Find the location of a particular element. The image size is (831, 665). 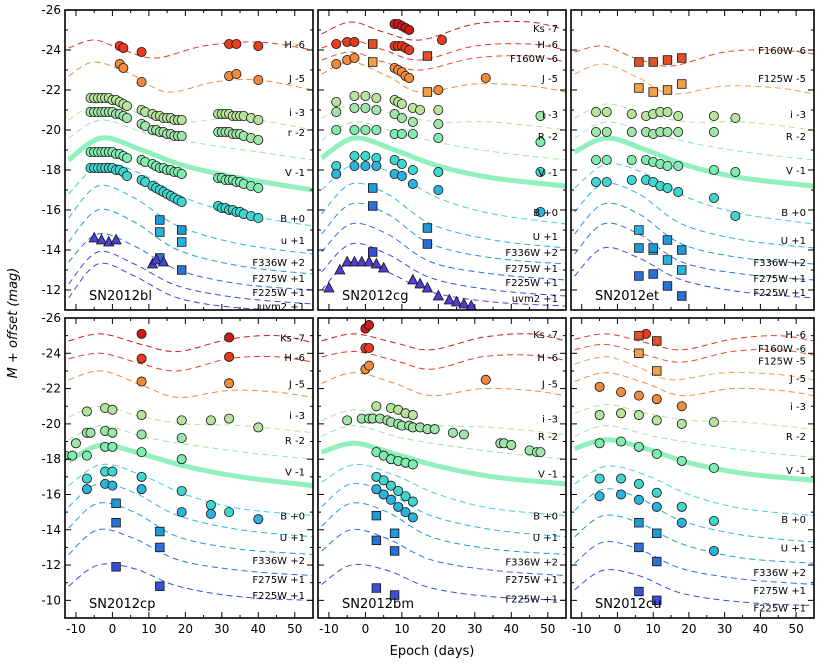

template-curve-F336W is located at coordinates (190, 528).